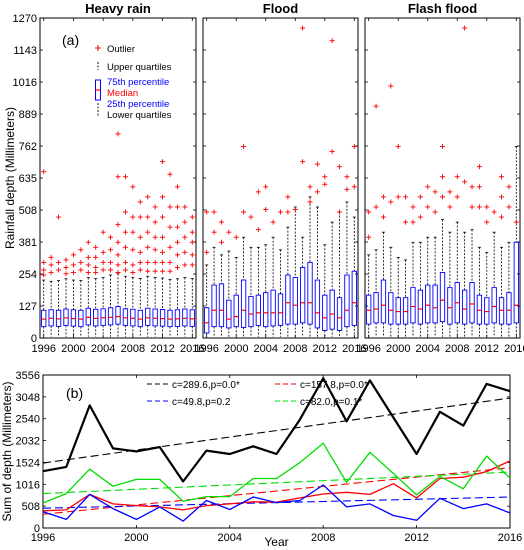  Describe the element at coordinates (10, 178) in the screenshot. I see `y-axis-label: Rainfall depth (Millimeters)` at that location.